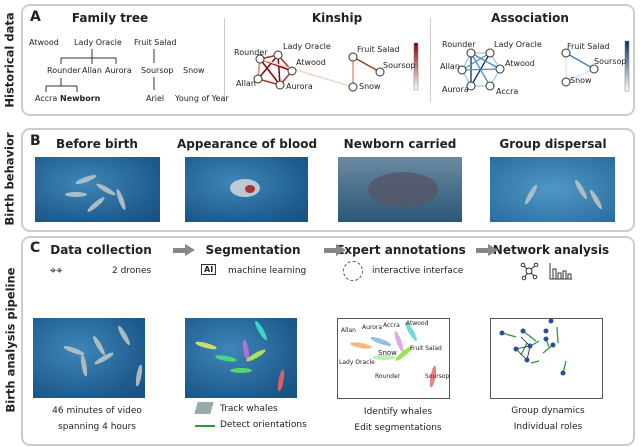 The width and height of the screenshot is (640, 447). What do you see at coordinates (263, 425) in the screenshot?
I see `caption: Detect orientations` at bounding box center [263, 425].